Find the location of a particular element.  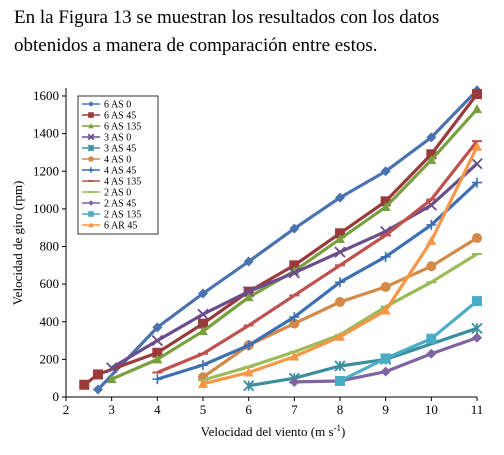

y-tick-label: 1000 is located at coordinates (46, 208).